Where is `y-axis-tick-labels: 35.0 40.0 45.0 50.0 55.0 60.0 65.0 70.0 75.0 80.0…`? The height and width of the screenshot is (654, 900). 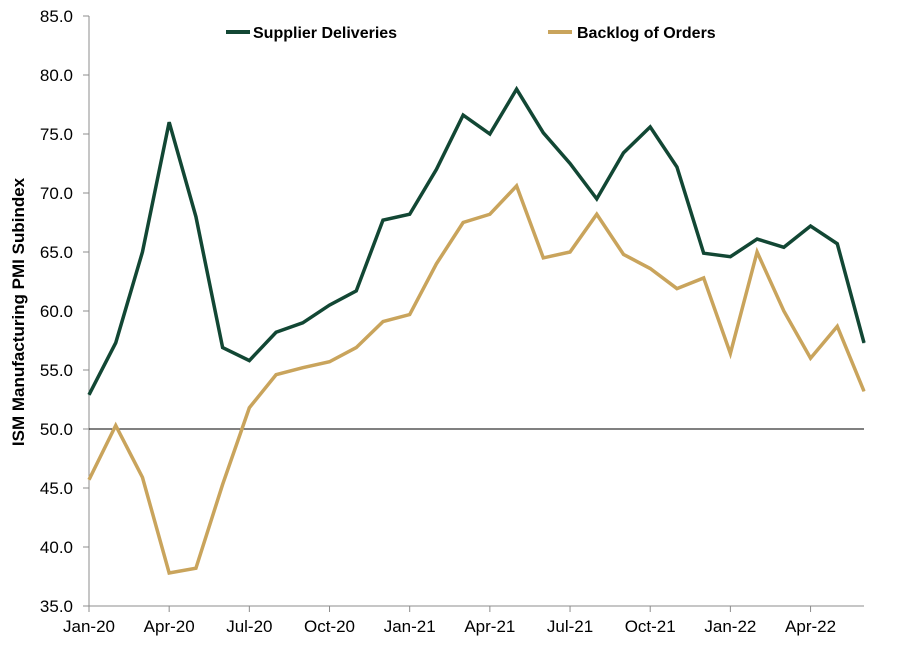
y-axis-tick-labels: 35.0 40.0 45.0 50.0 55.0 60.0 65.0 70.0 75.0 80.0… is located at coordinates (56, 311).